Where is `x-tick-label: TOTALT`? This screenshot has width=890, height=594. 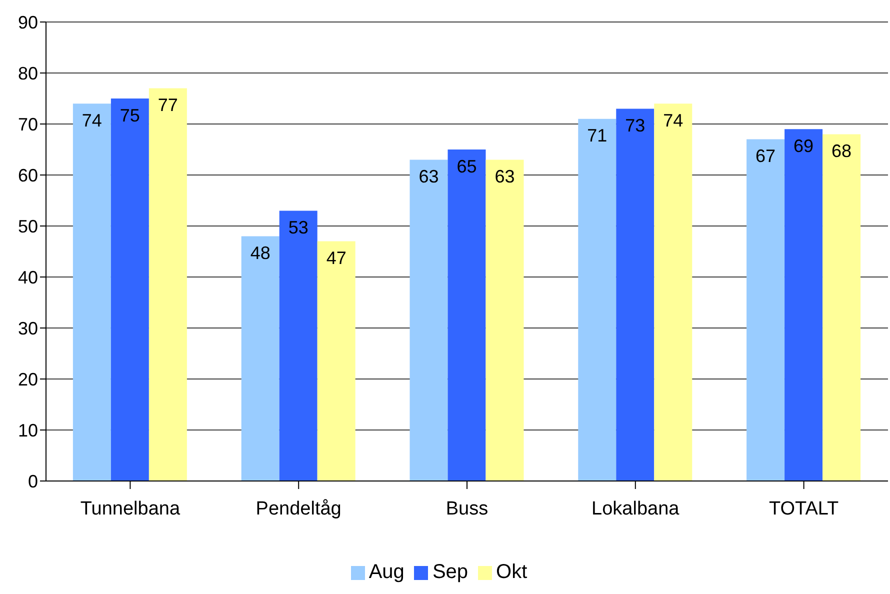 x-tick-label: TOTALT is located at coordinates (804, 509).